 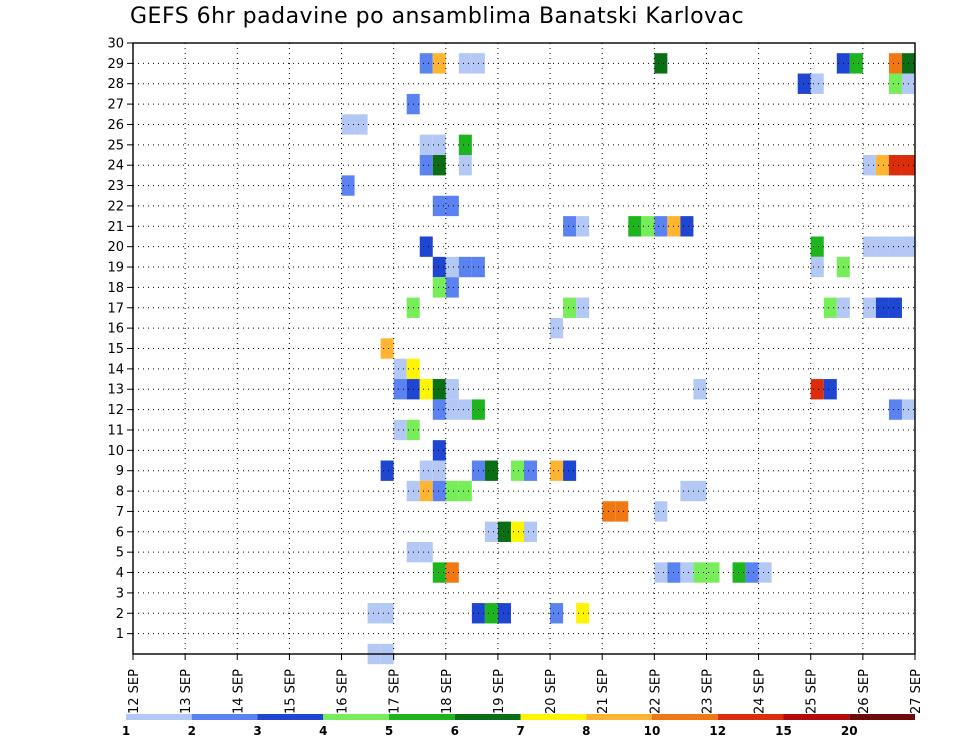 I want to click on y-tick-label: 1, so click(x=120, y=634).